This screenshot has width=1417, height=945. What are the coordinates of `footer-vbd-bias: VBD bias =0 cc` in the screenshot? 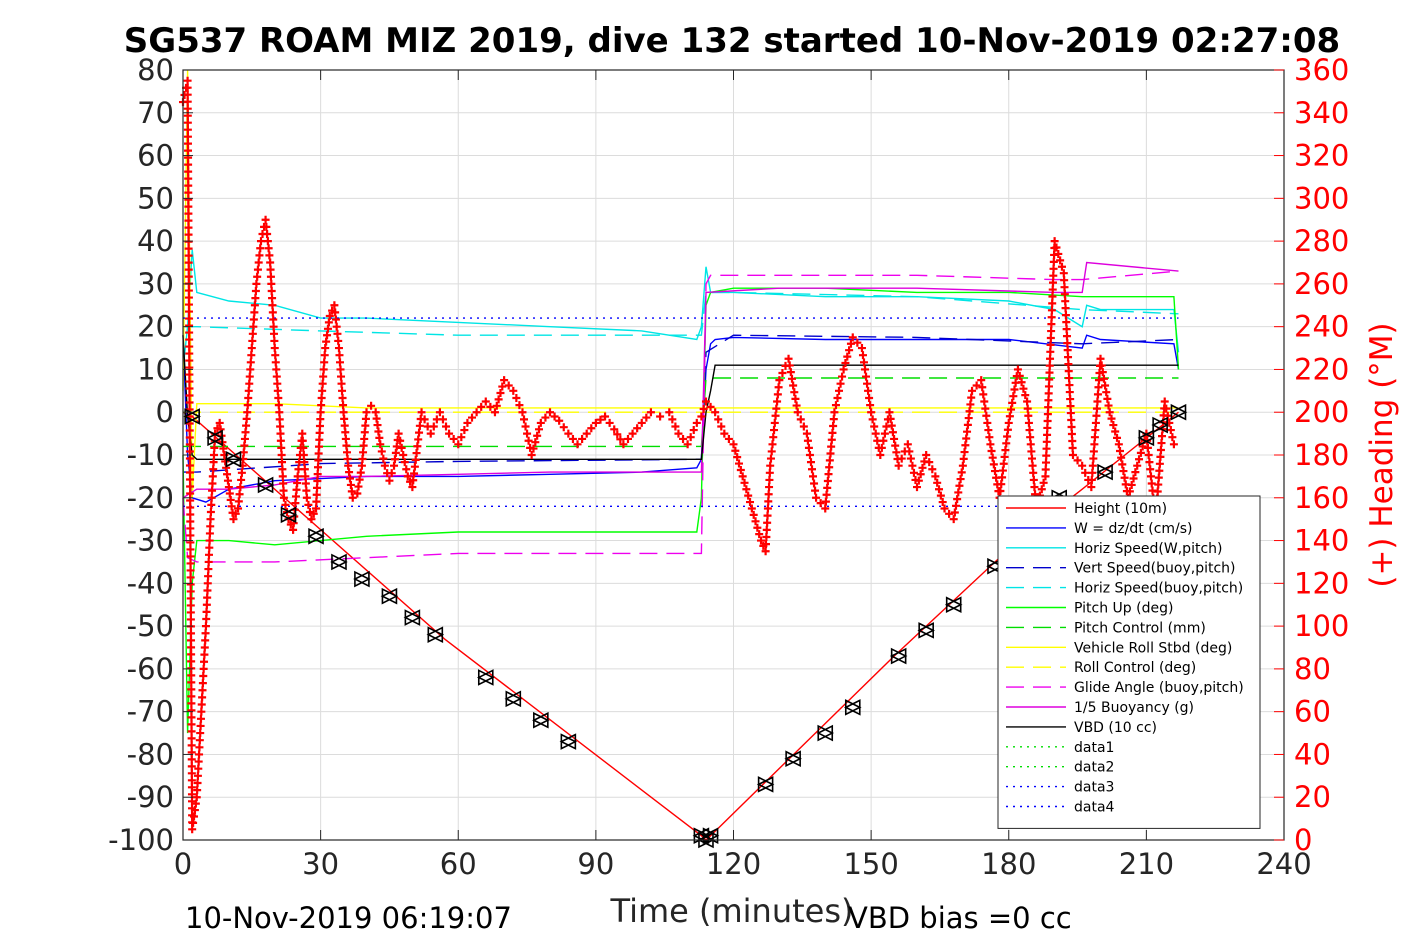 It's located at (960, 918).